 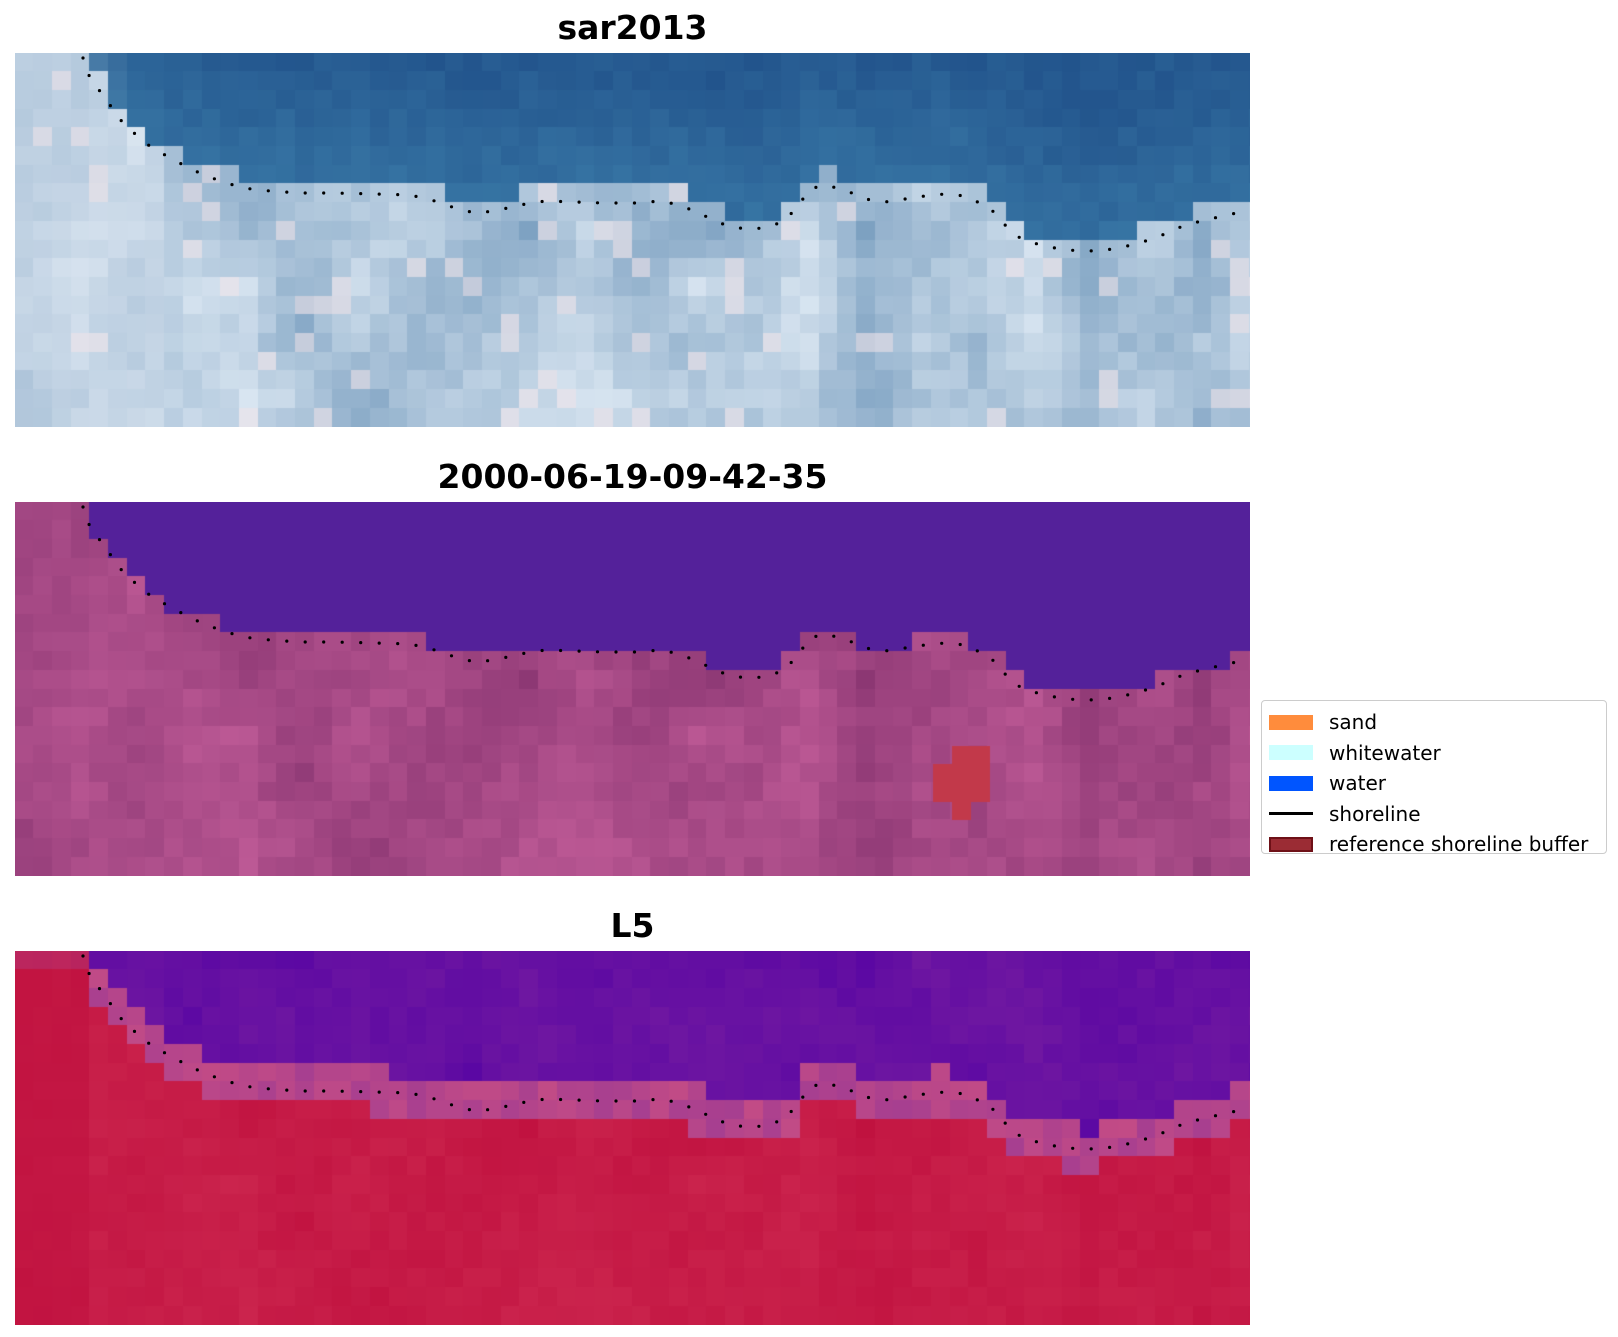 I want to click on legend-item-shoreline: shoreline, so click(x=1434, y=814).